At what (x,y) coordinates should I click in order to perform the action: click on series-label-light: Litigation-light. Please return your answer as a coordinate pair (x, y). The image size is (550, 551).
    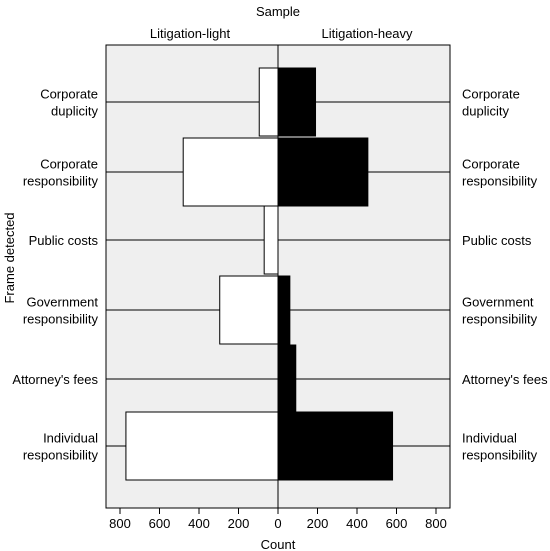
    Looking at the image, I should click on (190, 33).